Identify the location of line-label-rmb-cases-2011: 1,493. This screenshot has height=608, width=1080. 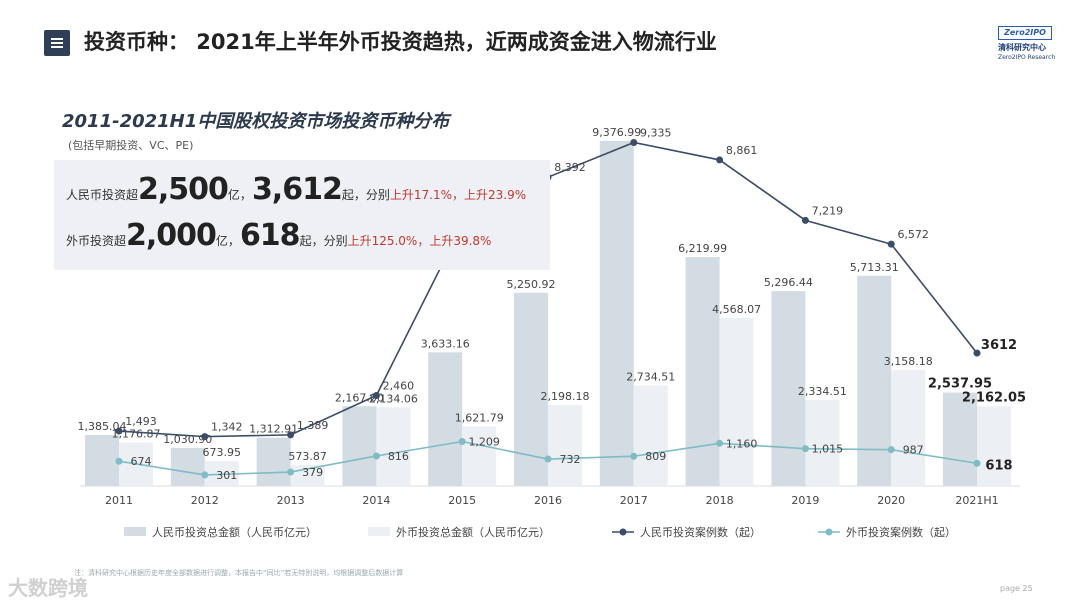
(141, 421).